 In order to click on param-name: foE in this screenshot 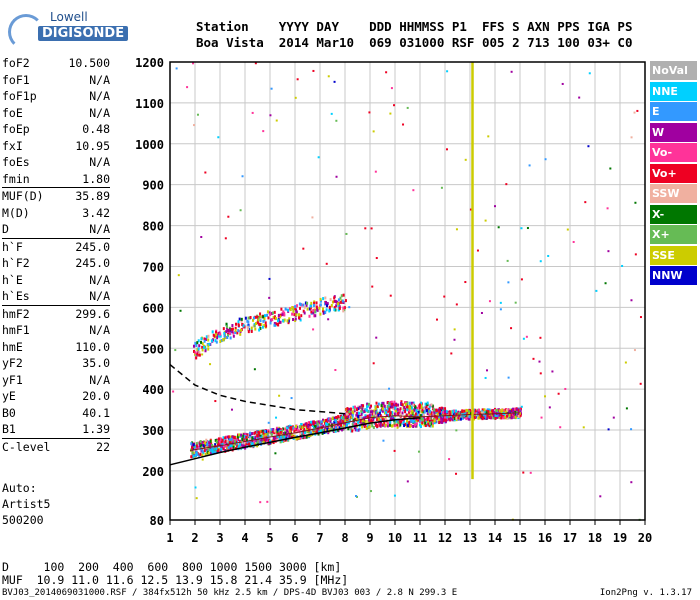, I will do `click(12, 112)`.